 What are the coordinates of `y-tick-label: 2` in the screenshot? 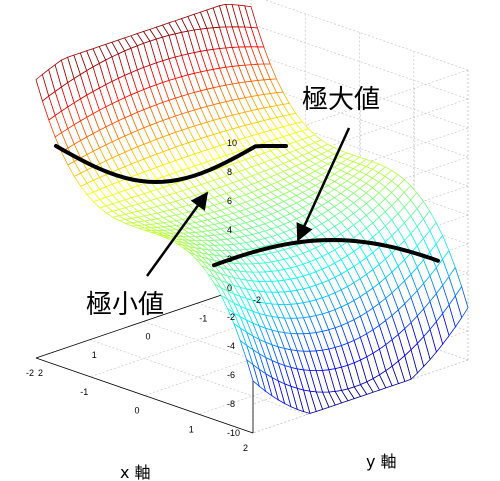 It's located at (40, 373).